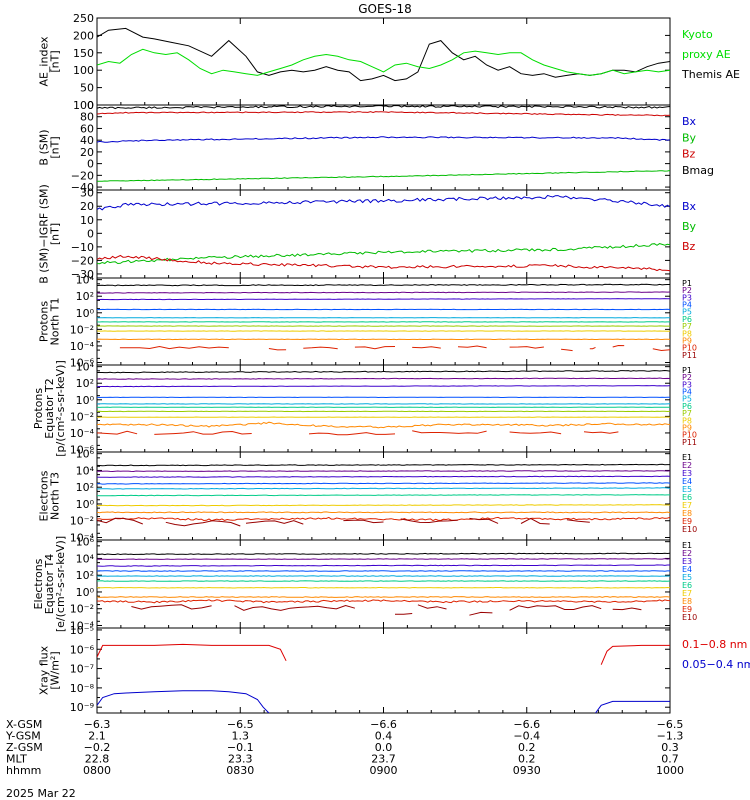 This screenshot has height=800, width=750. I want to click on y-axis-label: [e/(cm²-s-sr-keV)], so click(60, 584).